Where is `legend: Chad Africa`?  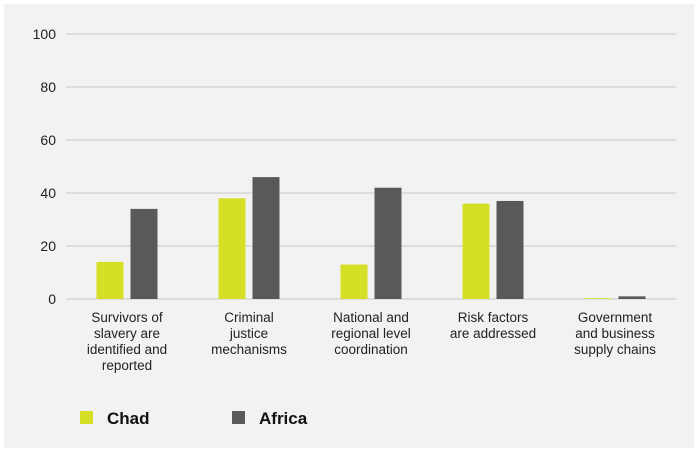
legend: Chad Africa is located at coordinates (194, 418).